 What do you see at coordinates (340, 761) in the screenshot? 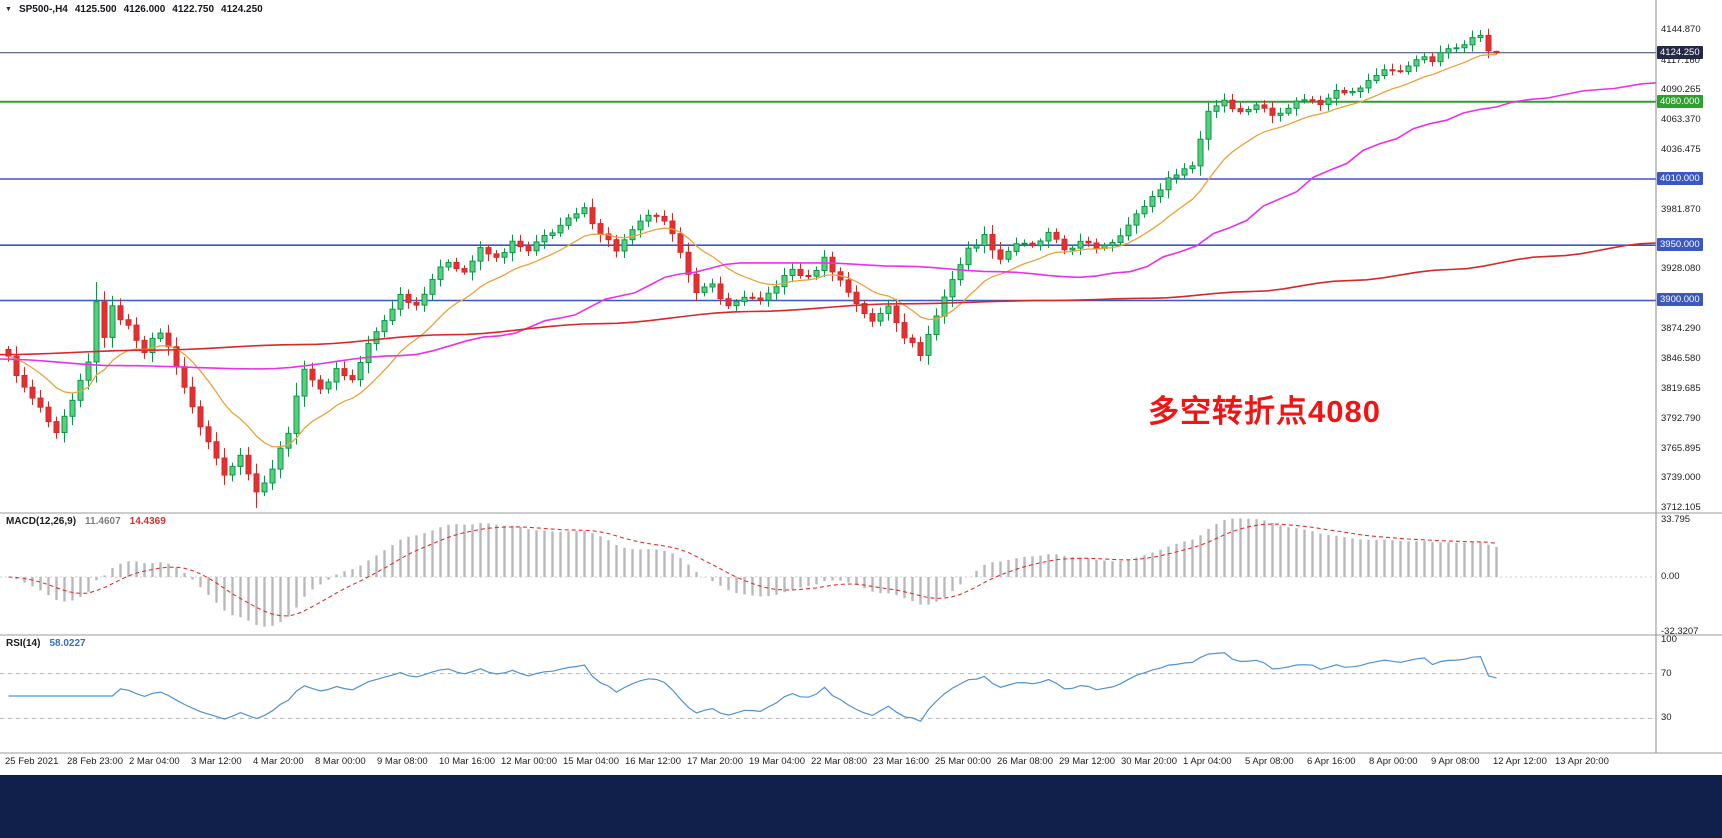
I see `time-axis-label: 8 Mar 00:00` at bounding box center [340, 761].